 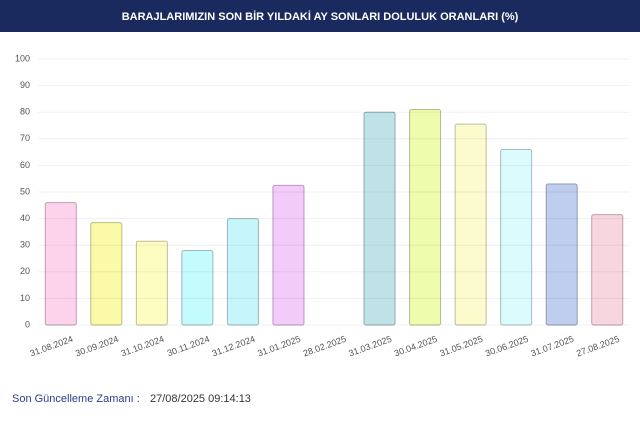 I want to click on y-tick-label: 100, so click(x=22, y=58).